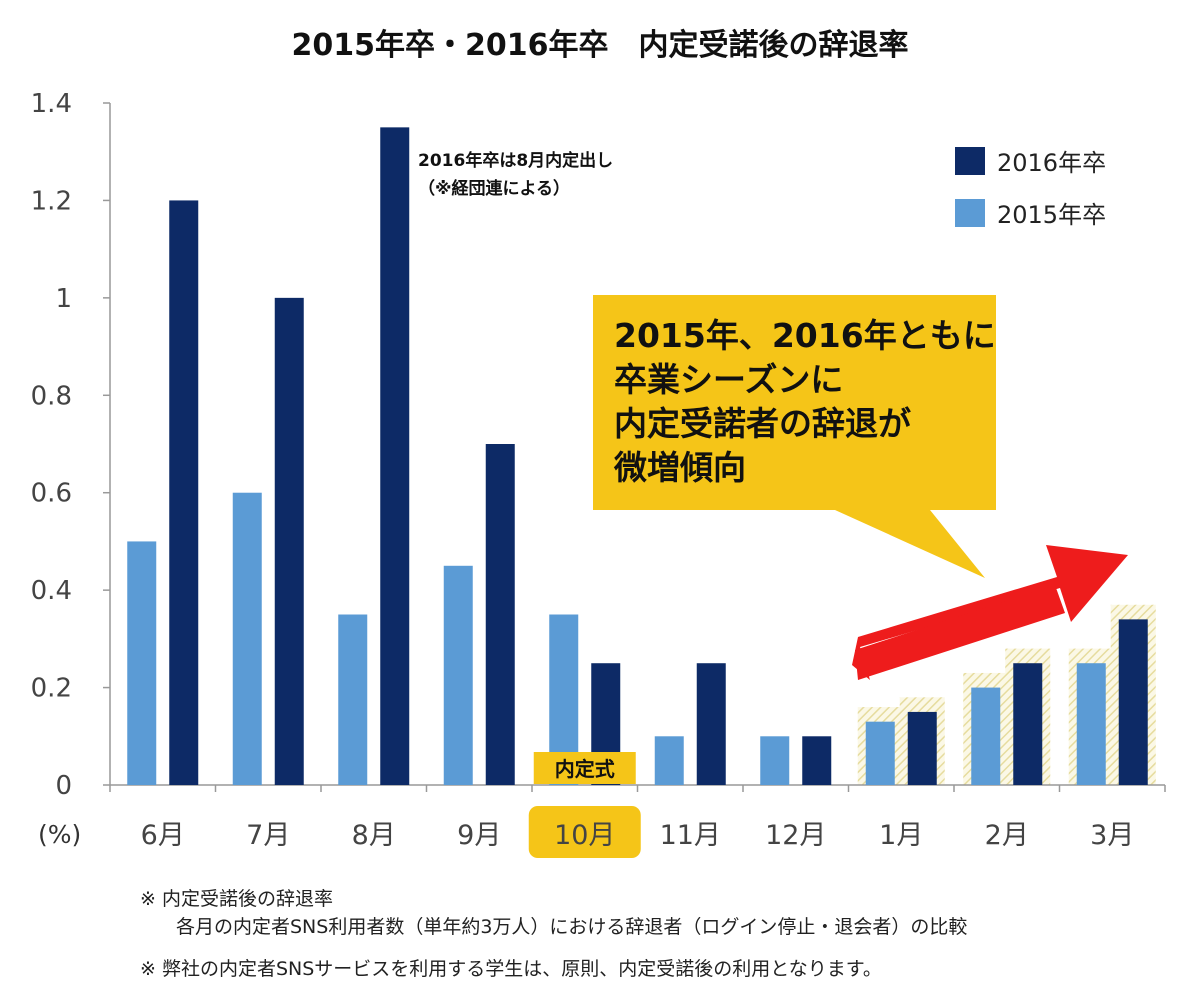 The image size is (1200, 1001). What do you see at coordinates (236, 899) in the screenshot?
I see `footnote-1: ※ 内定受諾後の辞退率` at bounding box center [236, 899].